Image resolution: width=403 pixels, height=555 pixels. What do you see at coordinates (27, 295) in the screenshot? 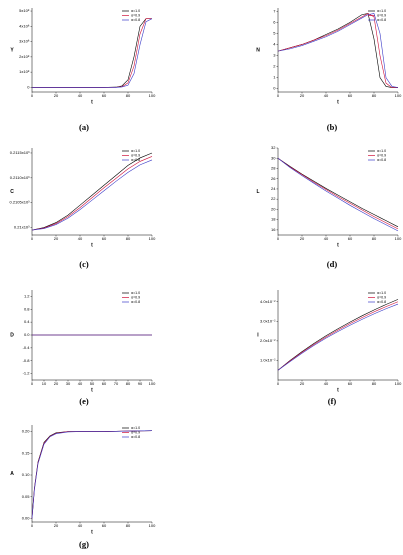
I see `y-tick-label: 1.2` at bounding box center [27, 295].